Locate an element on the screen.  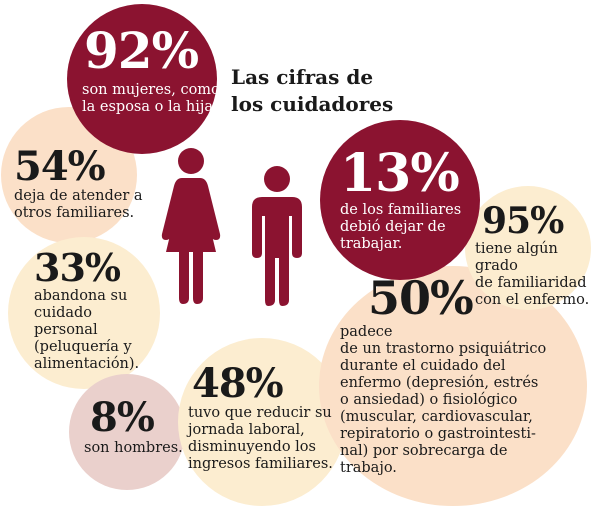
stat-selfcare-line-1: abandona su is located at coordinates (81, 296).